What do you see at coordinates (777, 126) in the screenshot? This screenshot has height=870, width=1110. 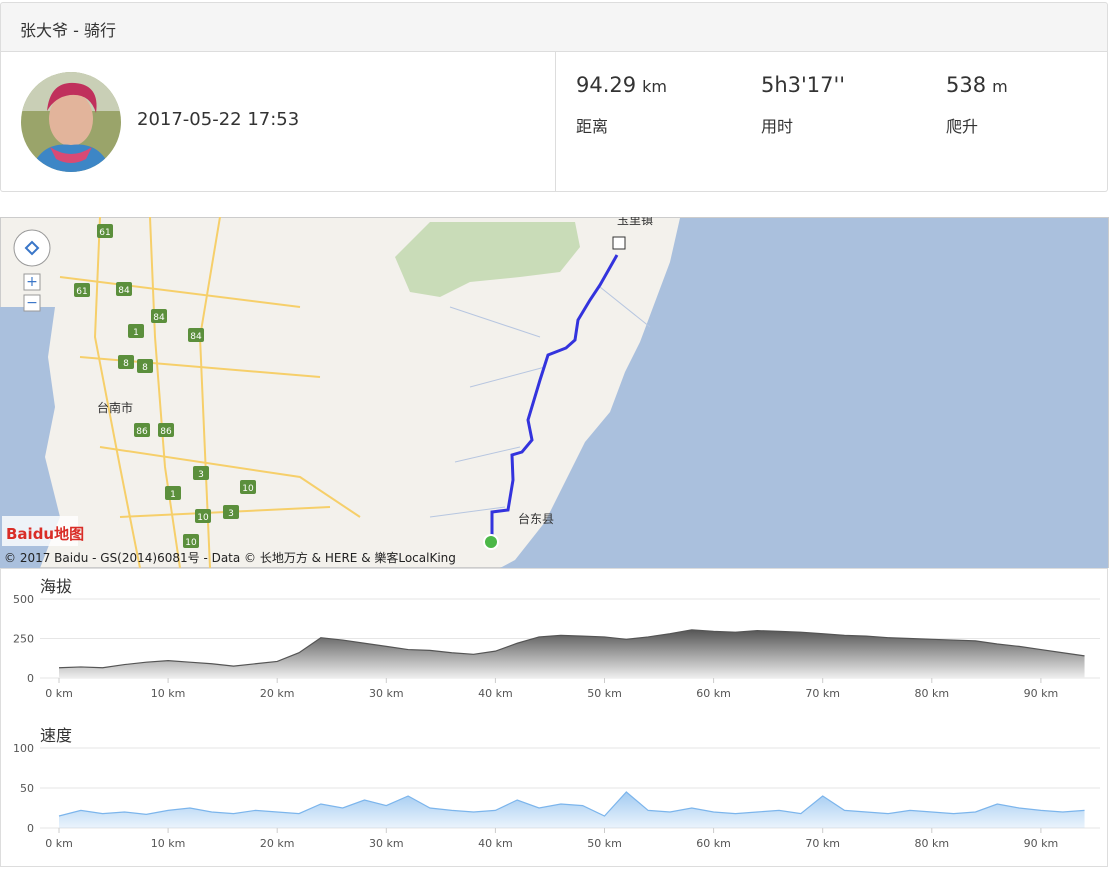 I see `stat-label: 用时` at bounding box center [777, 126].